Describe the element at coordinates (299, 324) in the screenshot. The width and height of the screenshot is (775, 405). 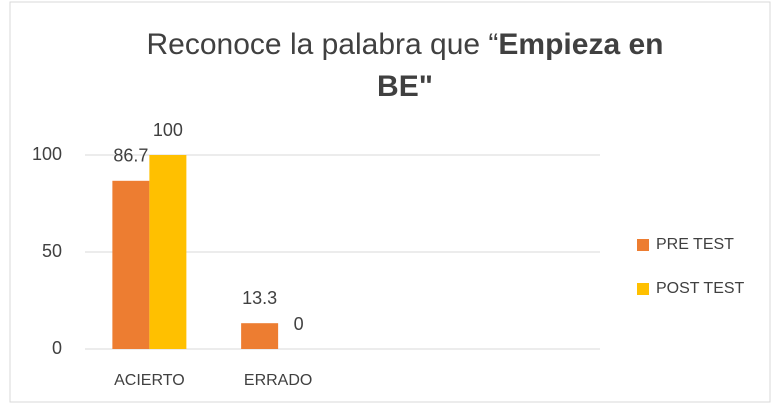
I see `data-label: 0` at that location.